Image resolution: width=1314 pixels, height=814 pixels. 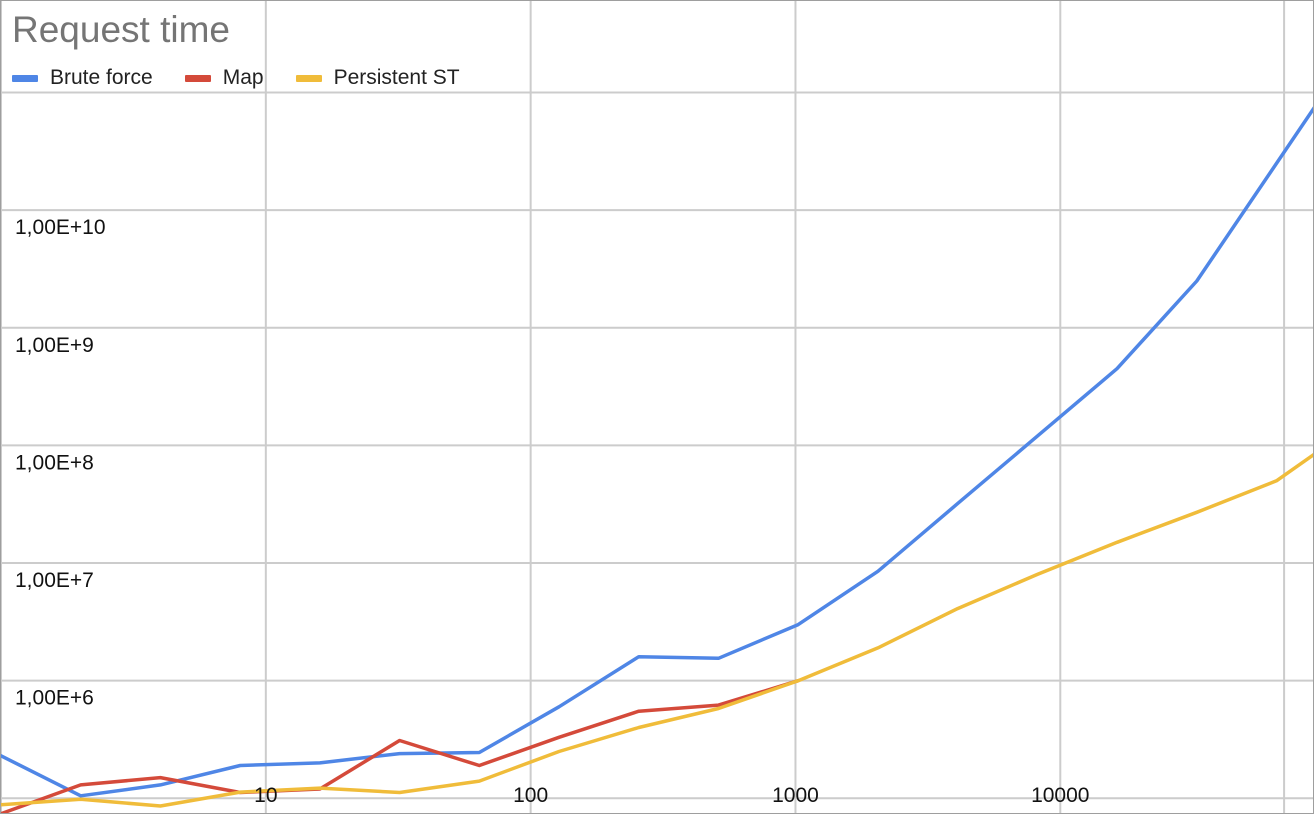 I want to click on legend-item-persistent-st: Persistent ST, so click(x=377, y=78).